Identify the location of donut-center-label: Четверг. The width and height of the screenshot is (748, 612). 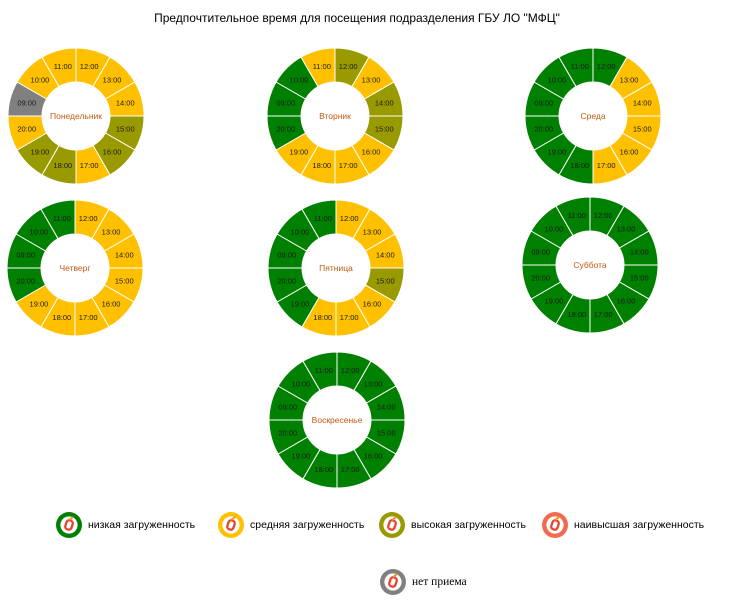
(75, 268).